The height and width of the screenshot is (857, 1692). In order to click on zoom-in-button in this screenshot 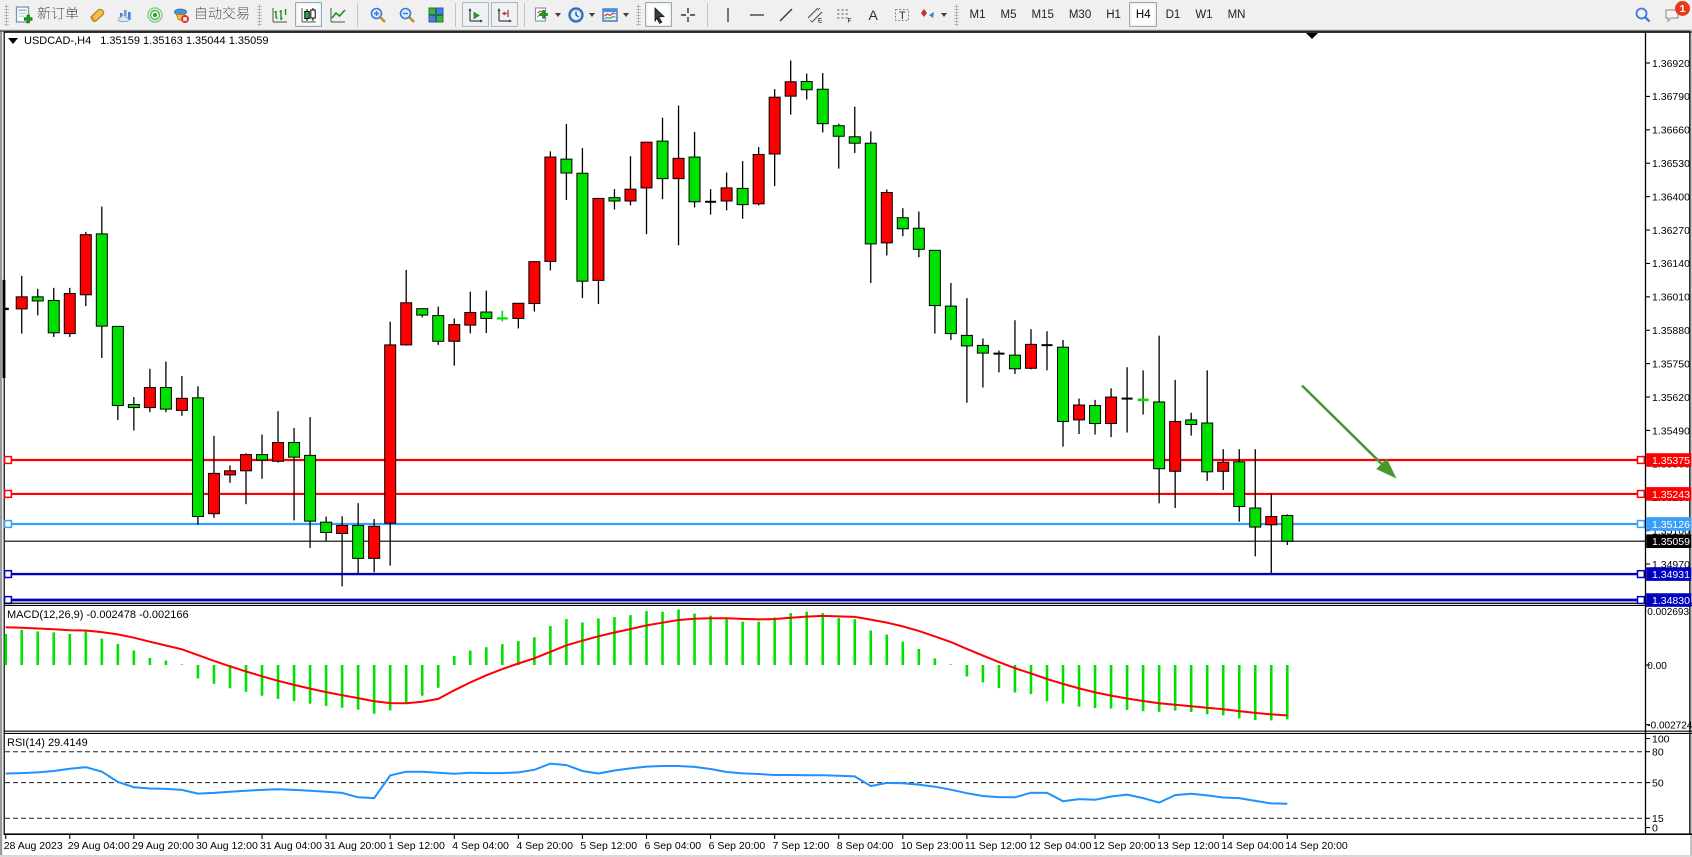, I will do `click(377, 14)`.